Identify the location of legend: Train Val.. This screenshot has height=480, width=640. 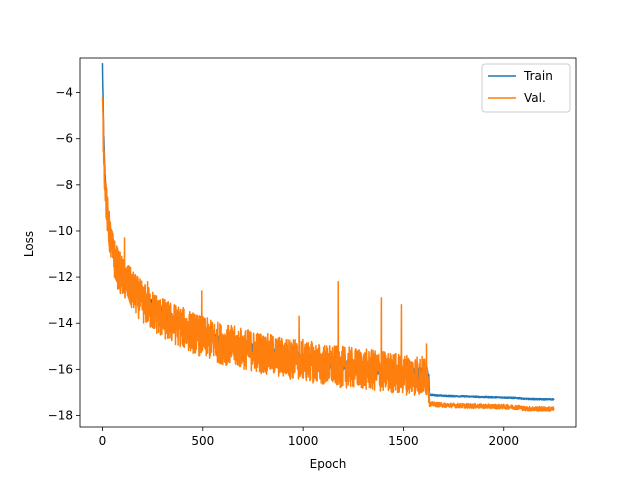
(526, 88).